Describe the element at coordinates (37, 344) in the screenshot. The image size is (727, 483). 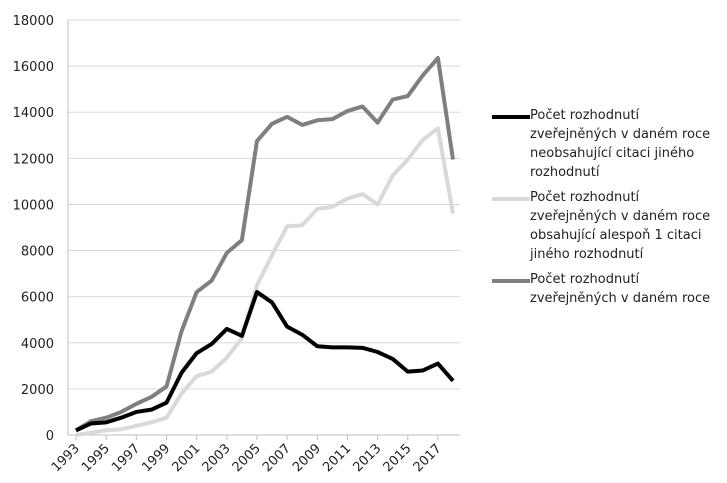
I see `y-tick-label: 4000` at that location.